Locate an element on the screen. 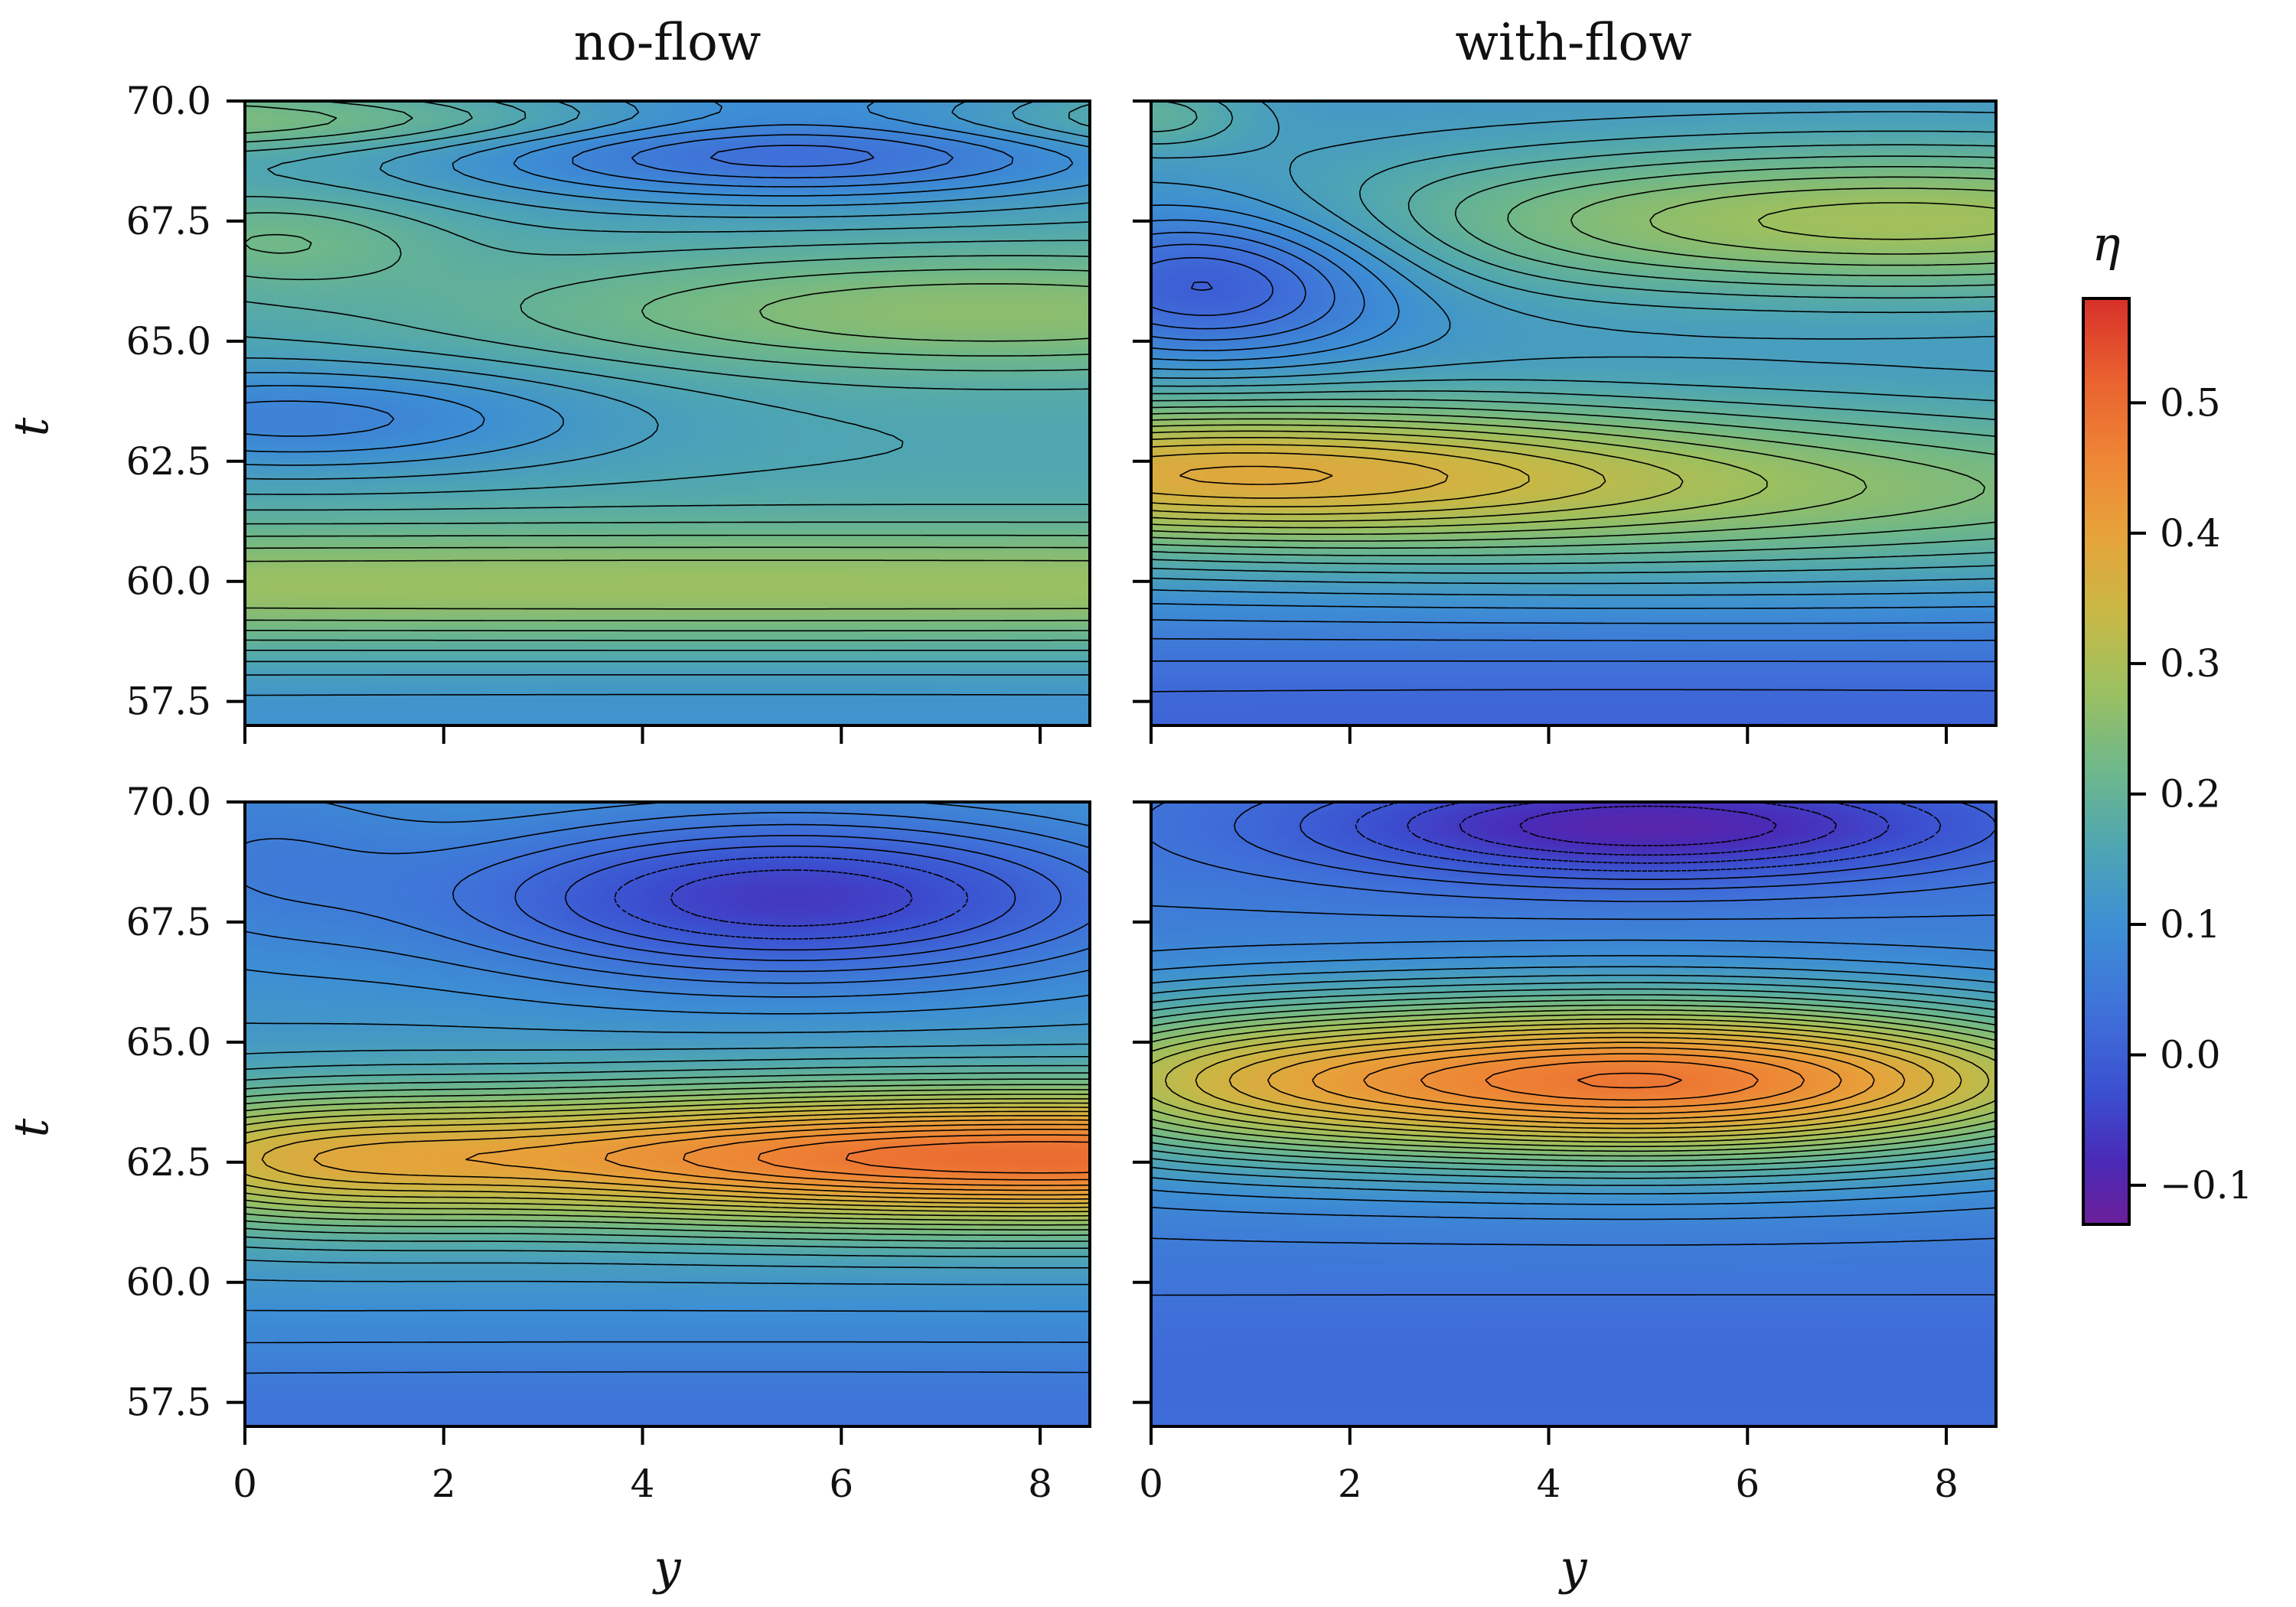 This screenshot has width=2296, height=1607. colorbar-tick-label: 0.5 is located at coordinates (2190, 402).